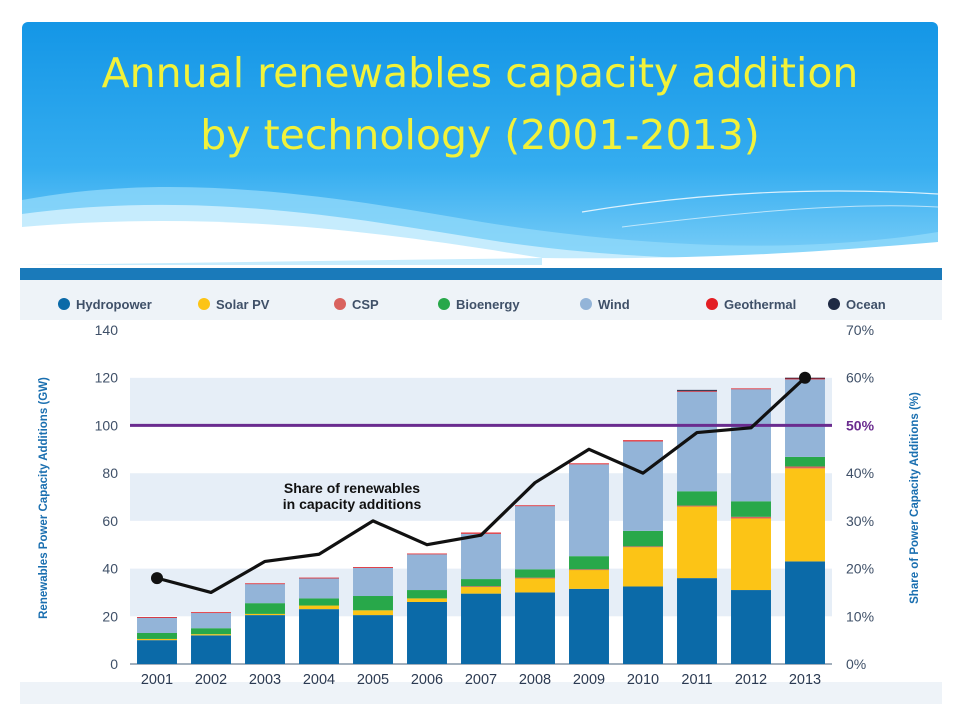 This screenshot has height=720, width=960. Describe the element at coordinates (589, 579) in the screenshot. I see `bar-solar-pv-2009` at that location.